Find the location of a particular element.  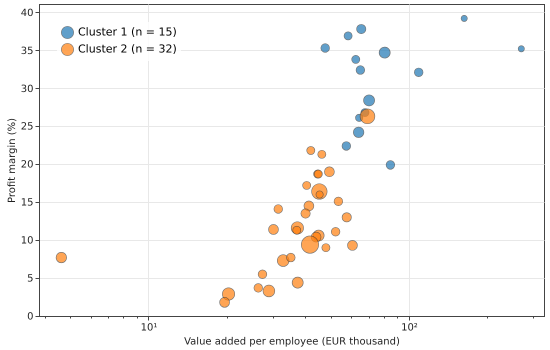

x-axis-title: Value added per employee (EUR thousand) is located at coordinates (292, 342).